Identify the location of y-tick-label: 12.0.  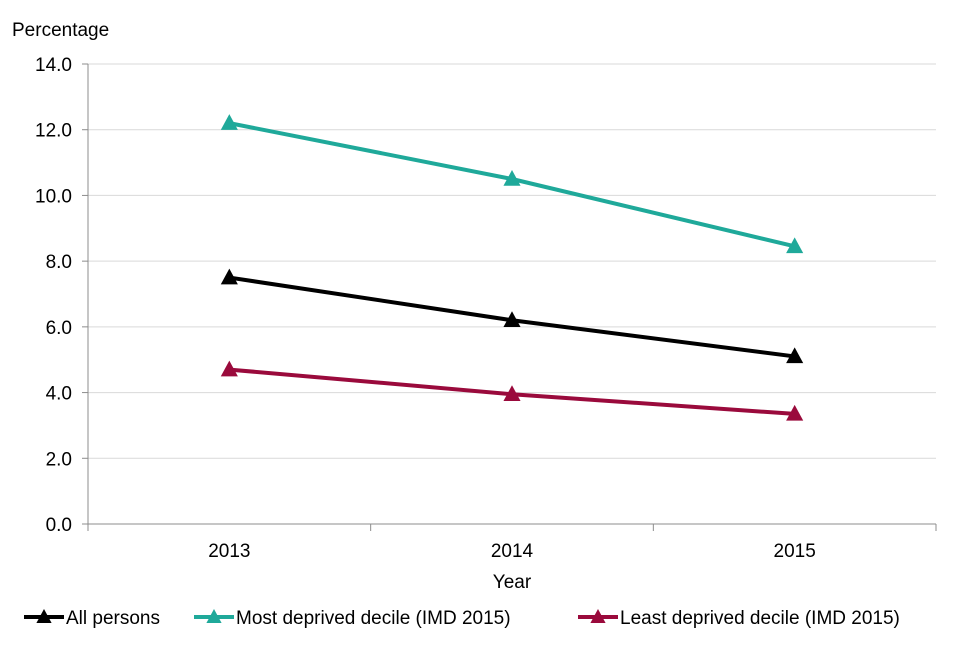
(53, 131).